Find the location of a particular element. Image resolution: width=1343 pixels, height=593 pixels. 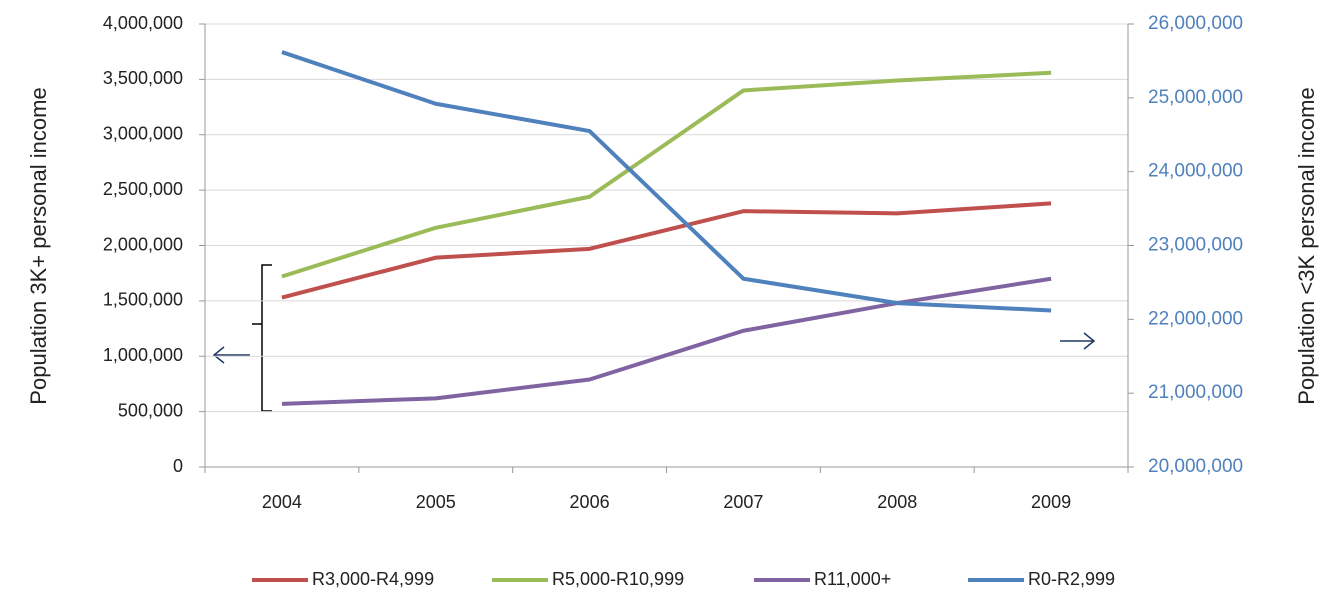

y2-axis-title: Population <3K personal income is located at coordinates (1306, 245).